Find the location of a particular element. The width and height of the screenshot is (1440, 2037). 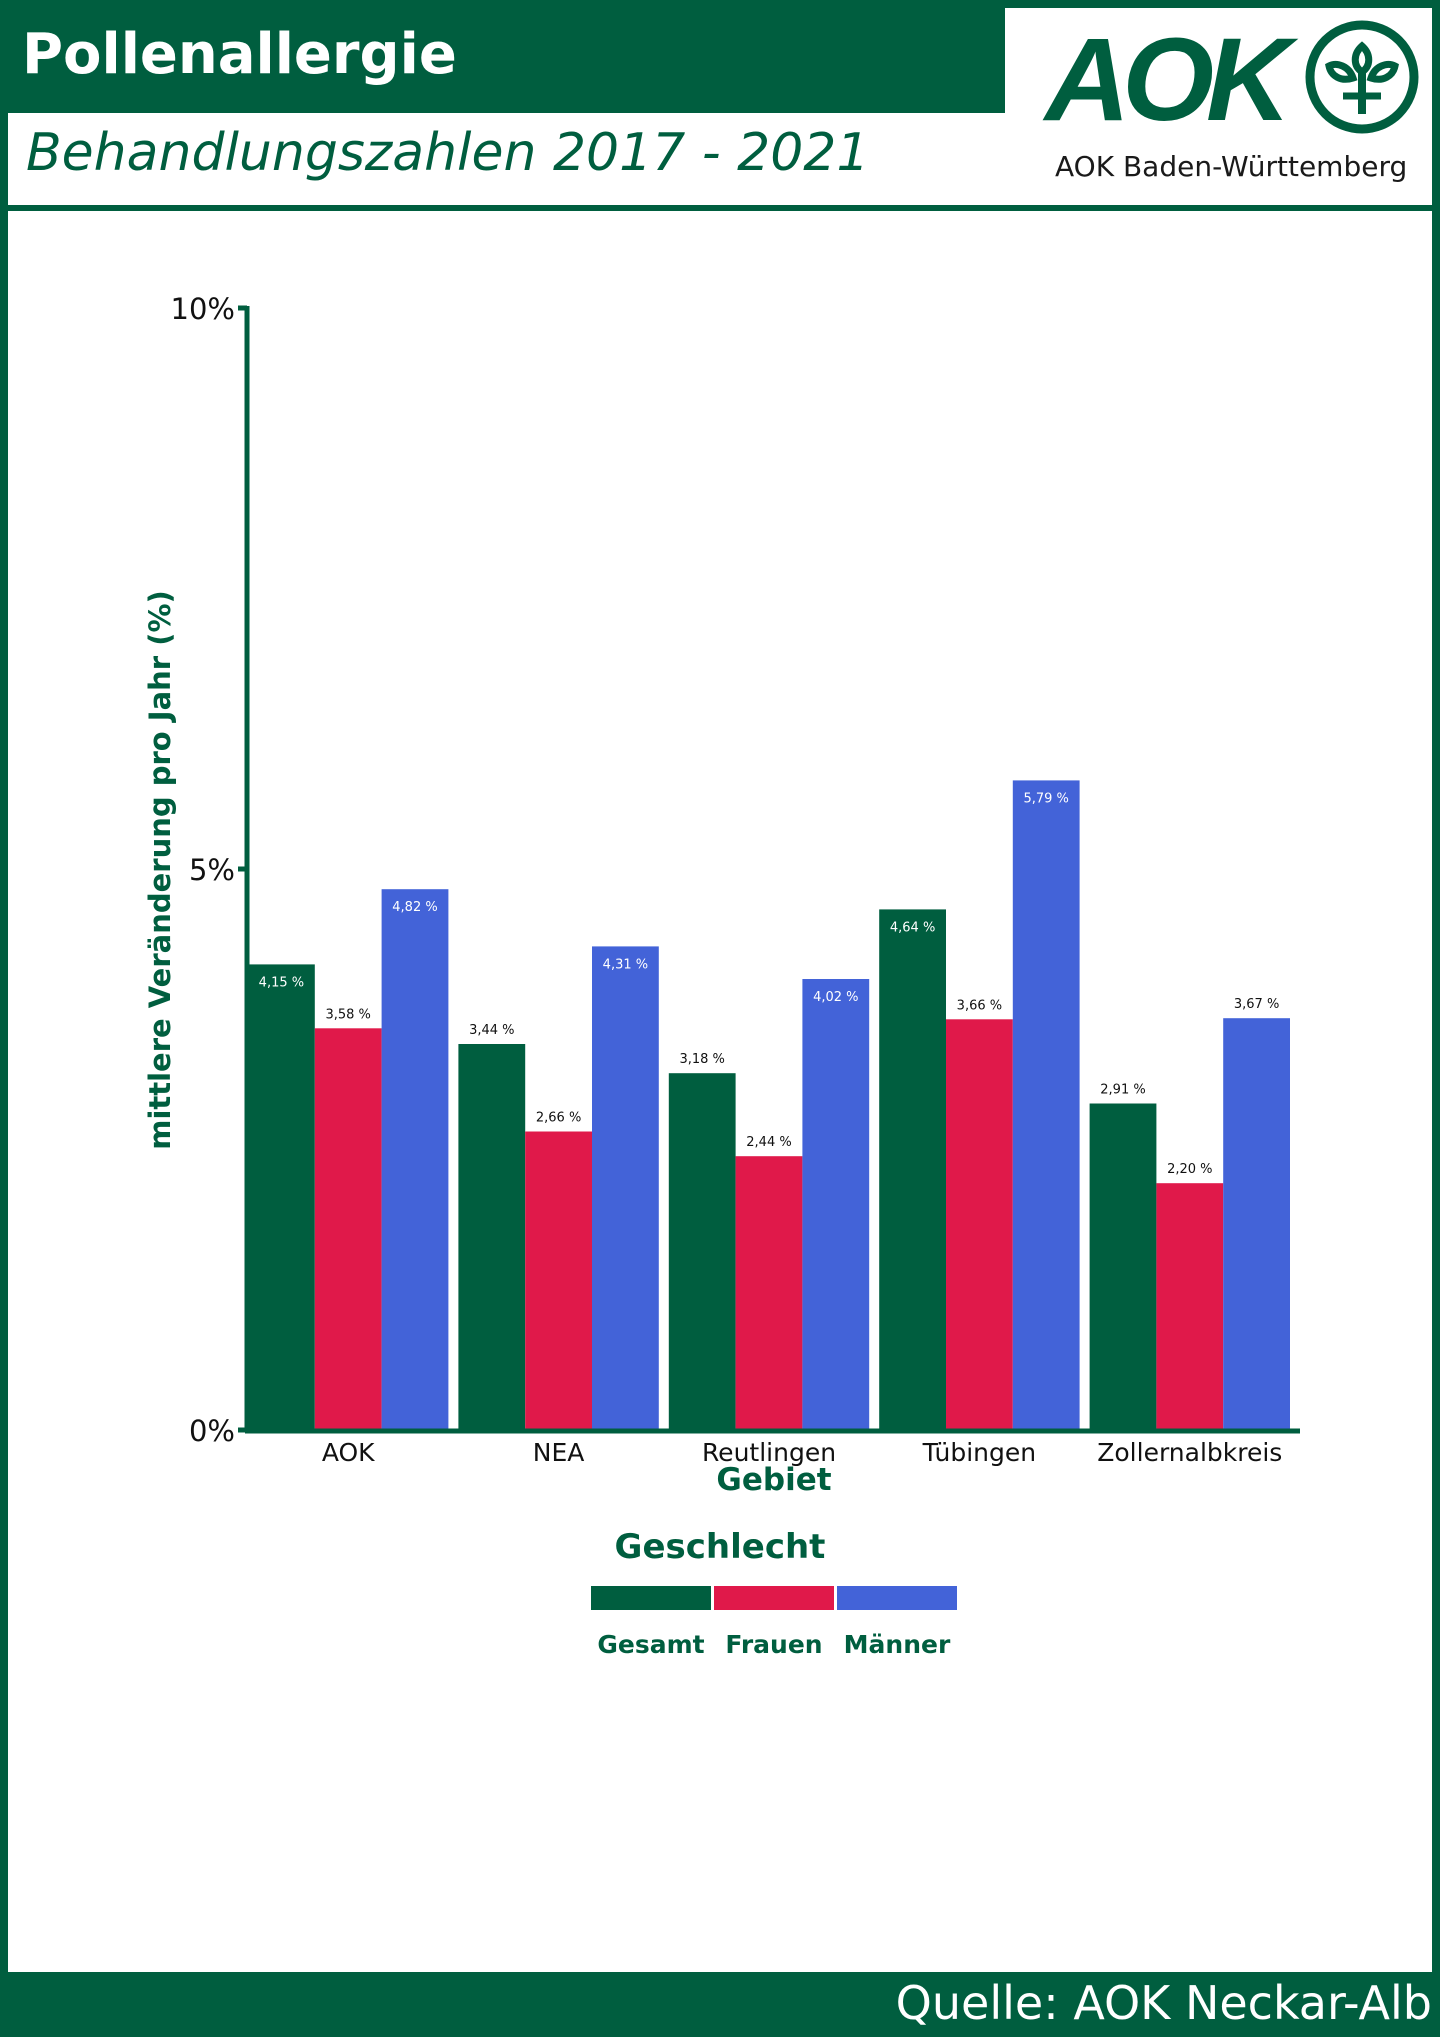

legend-label: Männer is located at coordinates (897, 1644).